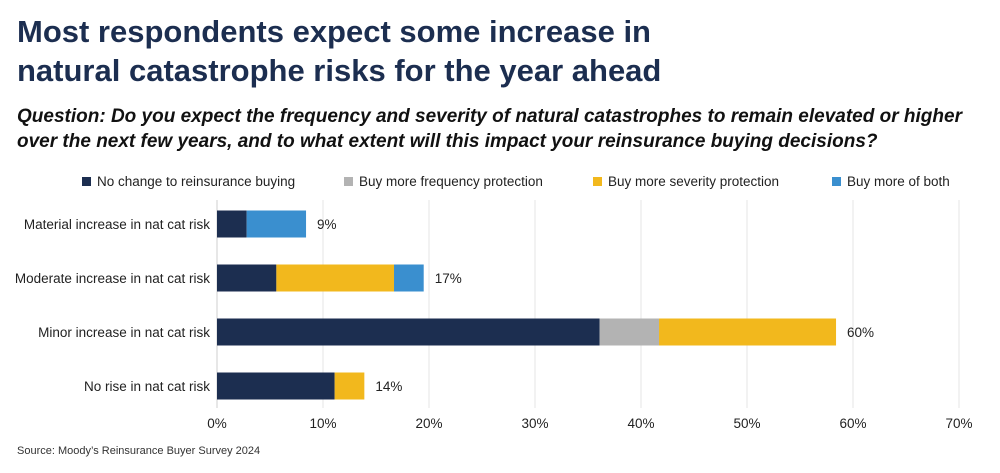 The width and height of the screenshot is (1000, 473). Describe the element at coordinates (860, 332) in the screenshot. I see `total-label: 60%` at that location.